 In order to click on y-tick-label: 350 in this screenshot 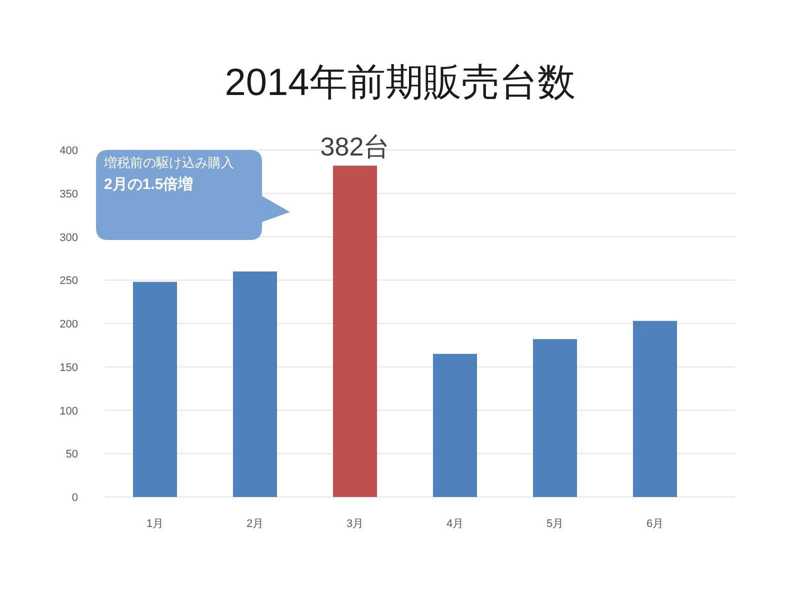, I will do `click(69, 194)`.